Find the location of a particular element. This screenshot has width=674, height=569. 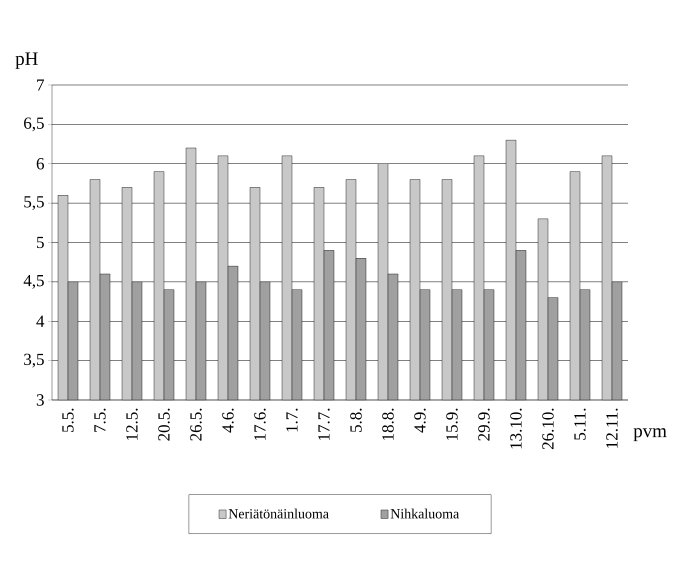

x-tick-label: 26.5. is located at coordinates (196, 424).